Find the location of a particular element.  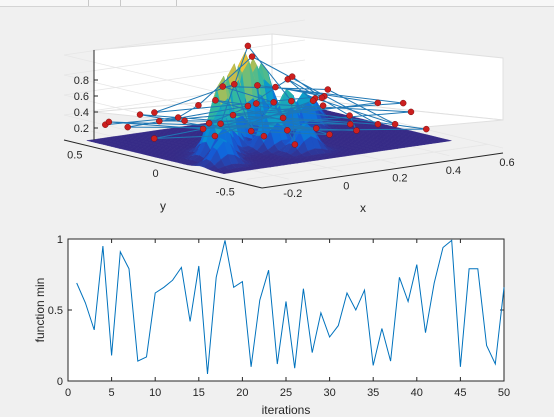

sample-path is located at coordinates (266, 94).